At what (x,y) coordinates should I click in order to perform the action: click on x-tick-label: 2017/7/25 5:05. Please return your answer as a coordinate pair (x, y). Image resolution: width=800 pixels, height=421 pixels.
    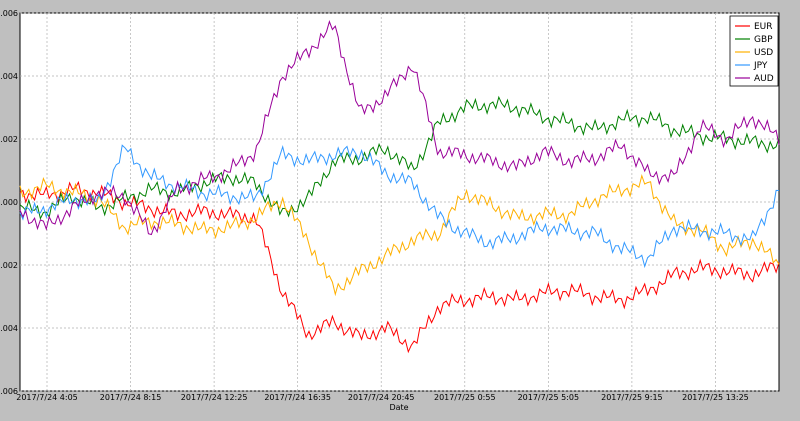
    Looking at the image, I should click on (549, 397).